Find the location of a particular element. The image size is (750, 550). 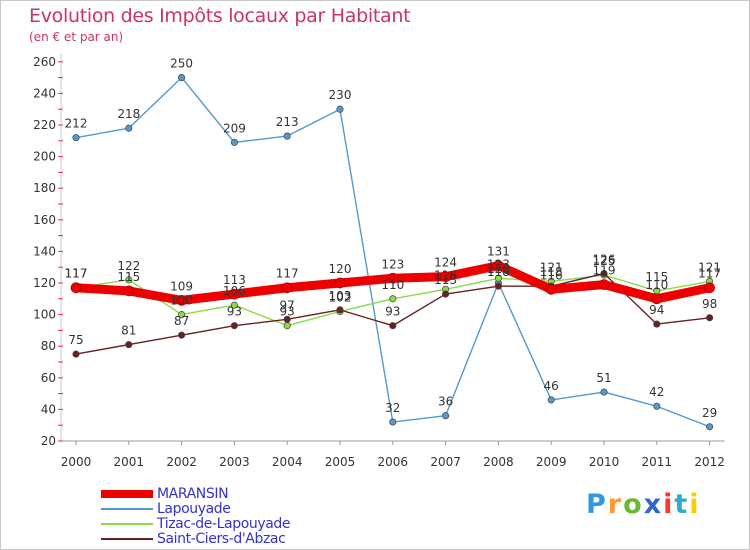

x-tick-label: 2000 is located at coordinates (76, 462).